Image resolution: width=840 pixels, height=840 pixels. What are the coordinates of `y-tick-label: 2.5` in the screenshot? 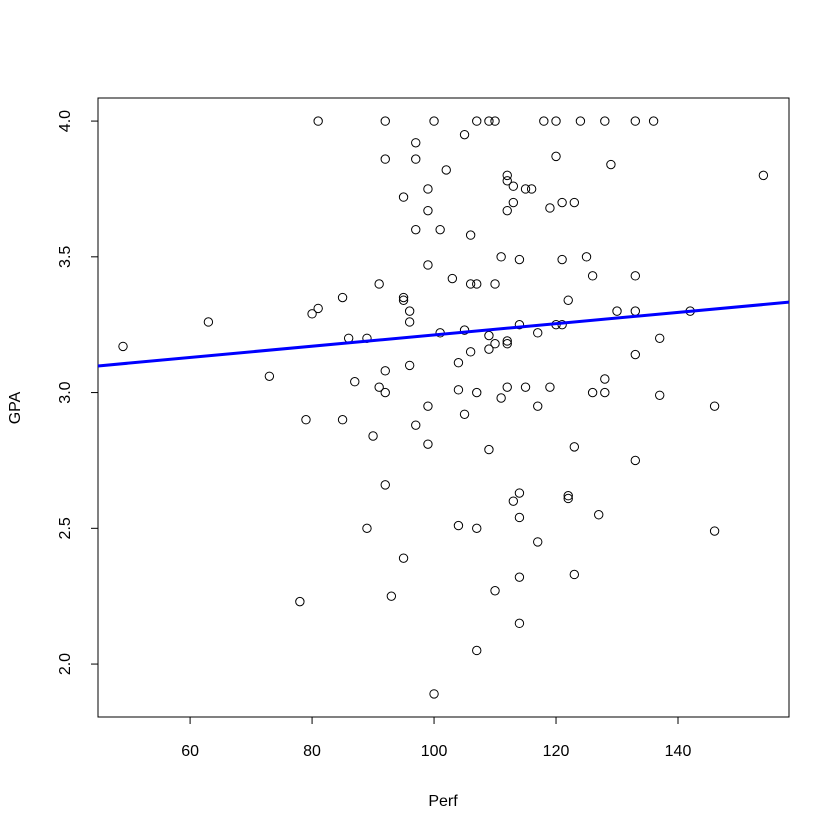 It's located at (65, 528).